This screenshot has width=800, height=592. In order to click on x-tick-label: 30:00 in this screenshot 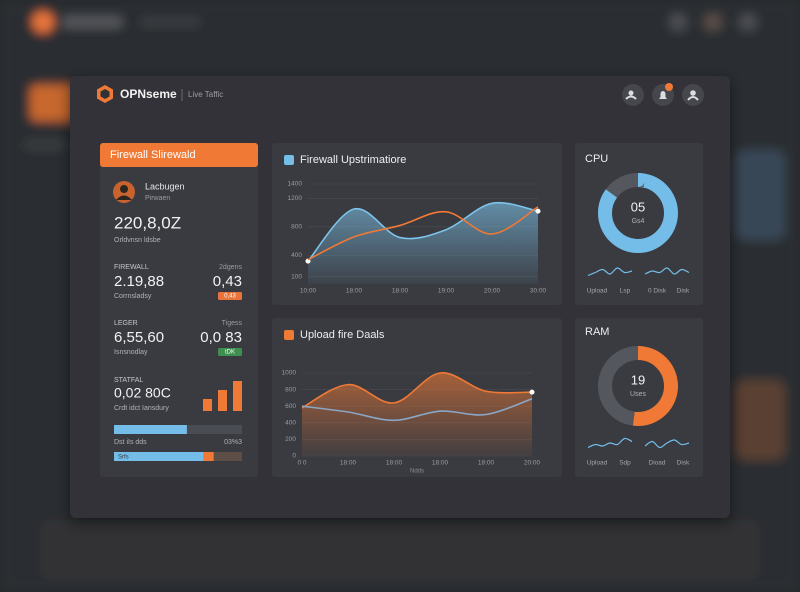, I will do `click(538, 291)`.